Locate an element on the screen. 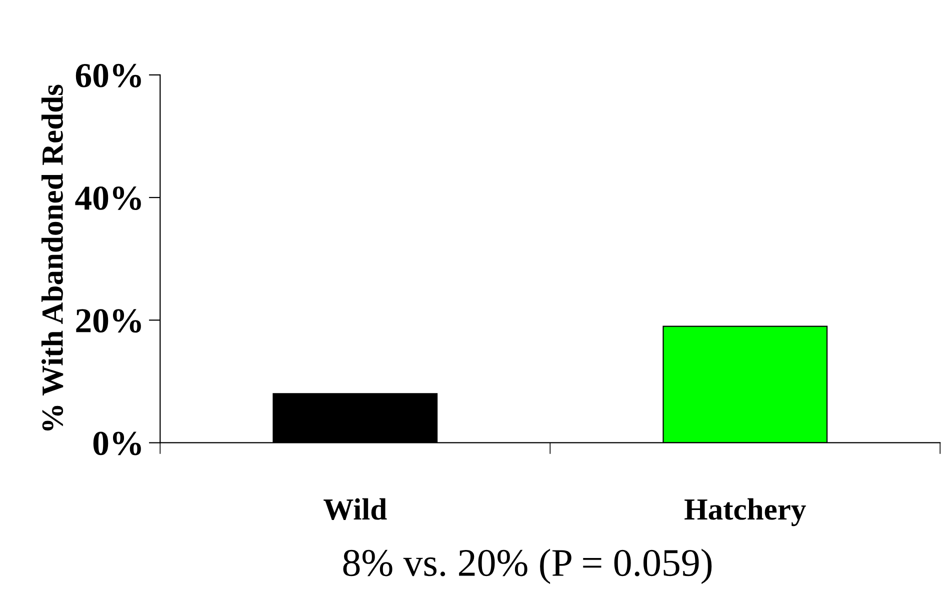 The width and height of the screenshot is (942, 609). x-tick-label: Hatchery is located at coordinates (745, 512).